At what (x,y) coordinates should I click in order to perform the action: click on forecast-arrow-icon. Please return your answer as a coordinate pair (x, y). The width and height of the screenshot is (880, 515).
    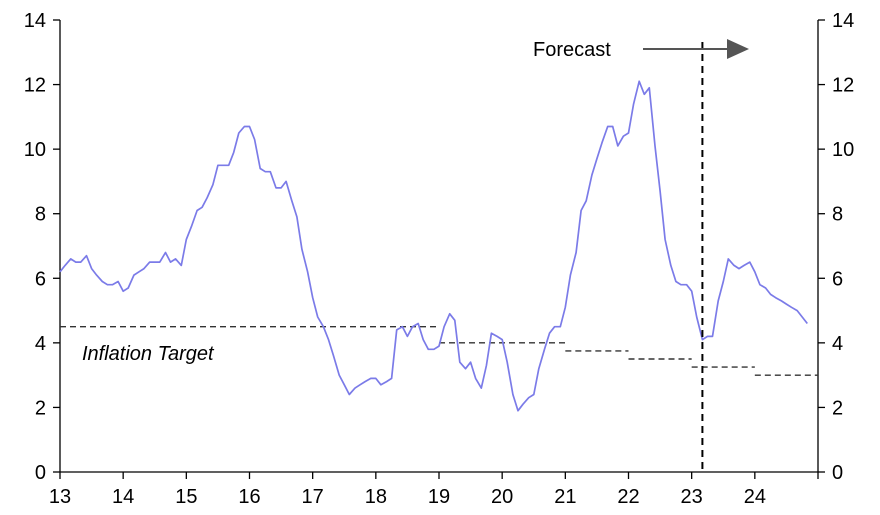
    Looking at the image, I should click on (738, 49).